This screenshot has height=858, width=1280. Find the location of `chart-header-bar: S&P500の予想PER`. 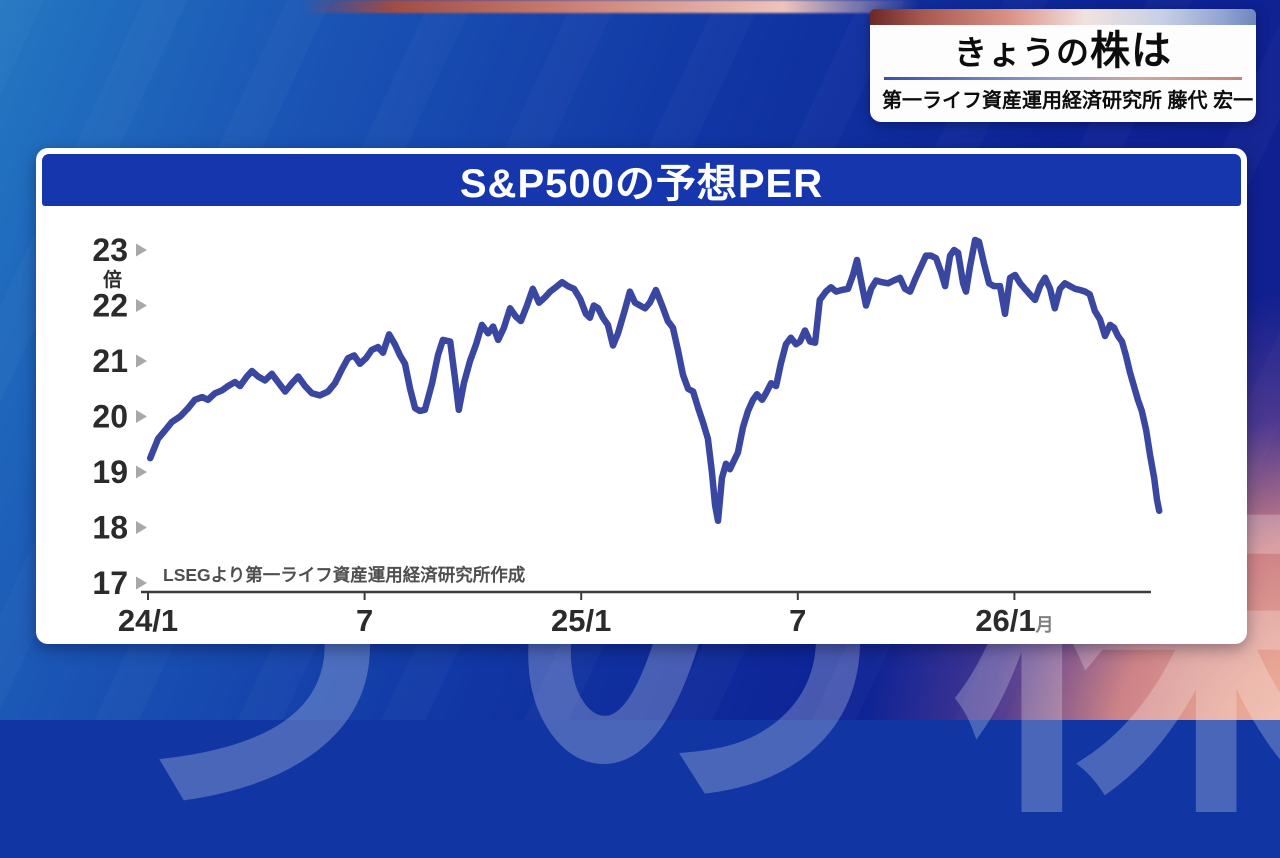

chart-header-bar: S&P500の予想PER is located at coordinates (641, 180).